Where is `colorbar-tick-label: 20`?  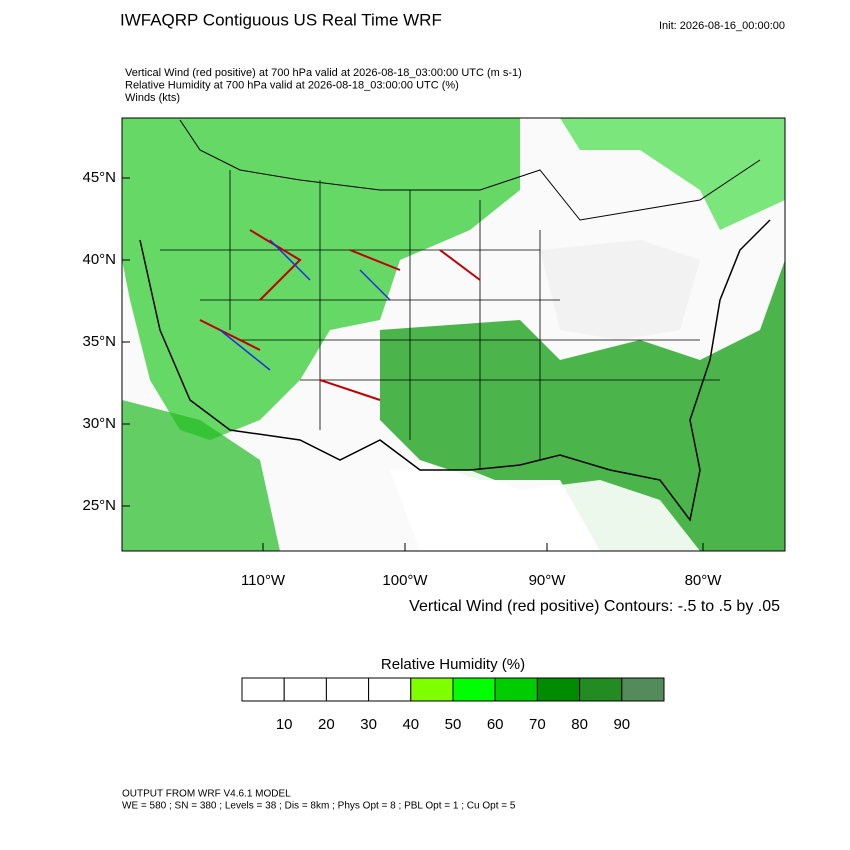
colorbar-tick-label: 20 is located at coordinates (326, 724).